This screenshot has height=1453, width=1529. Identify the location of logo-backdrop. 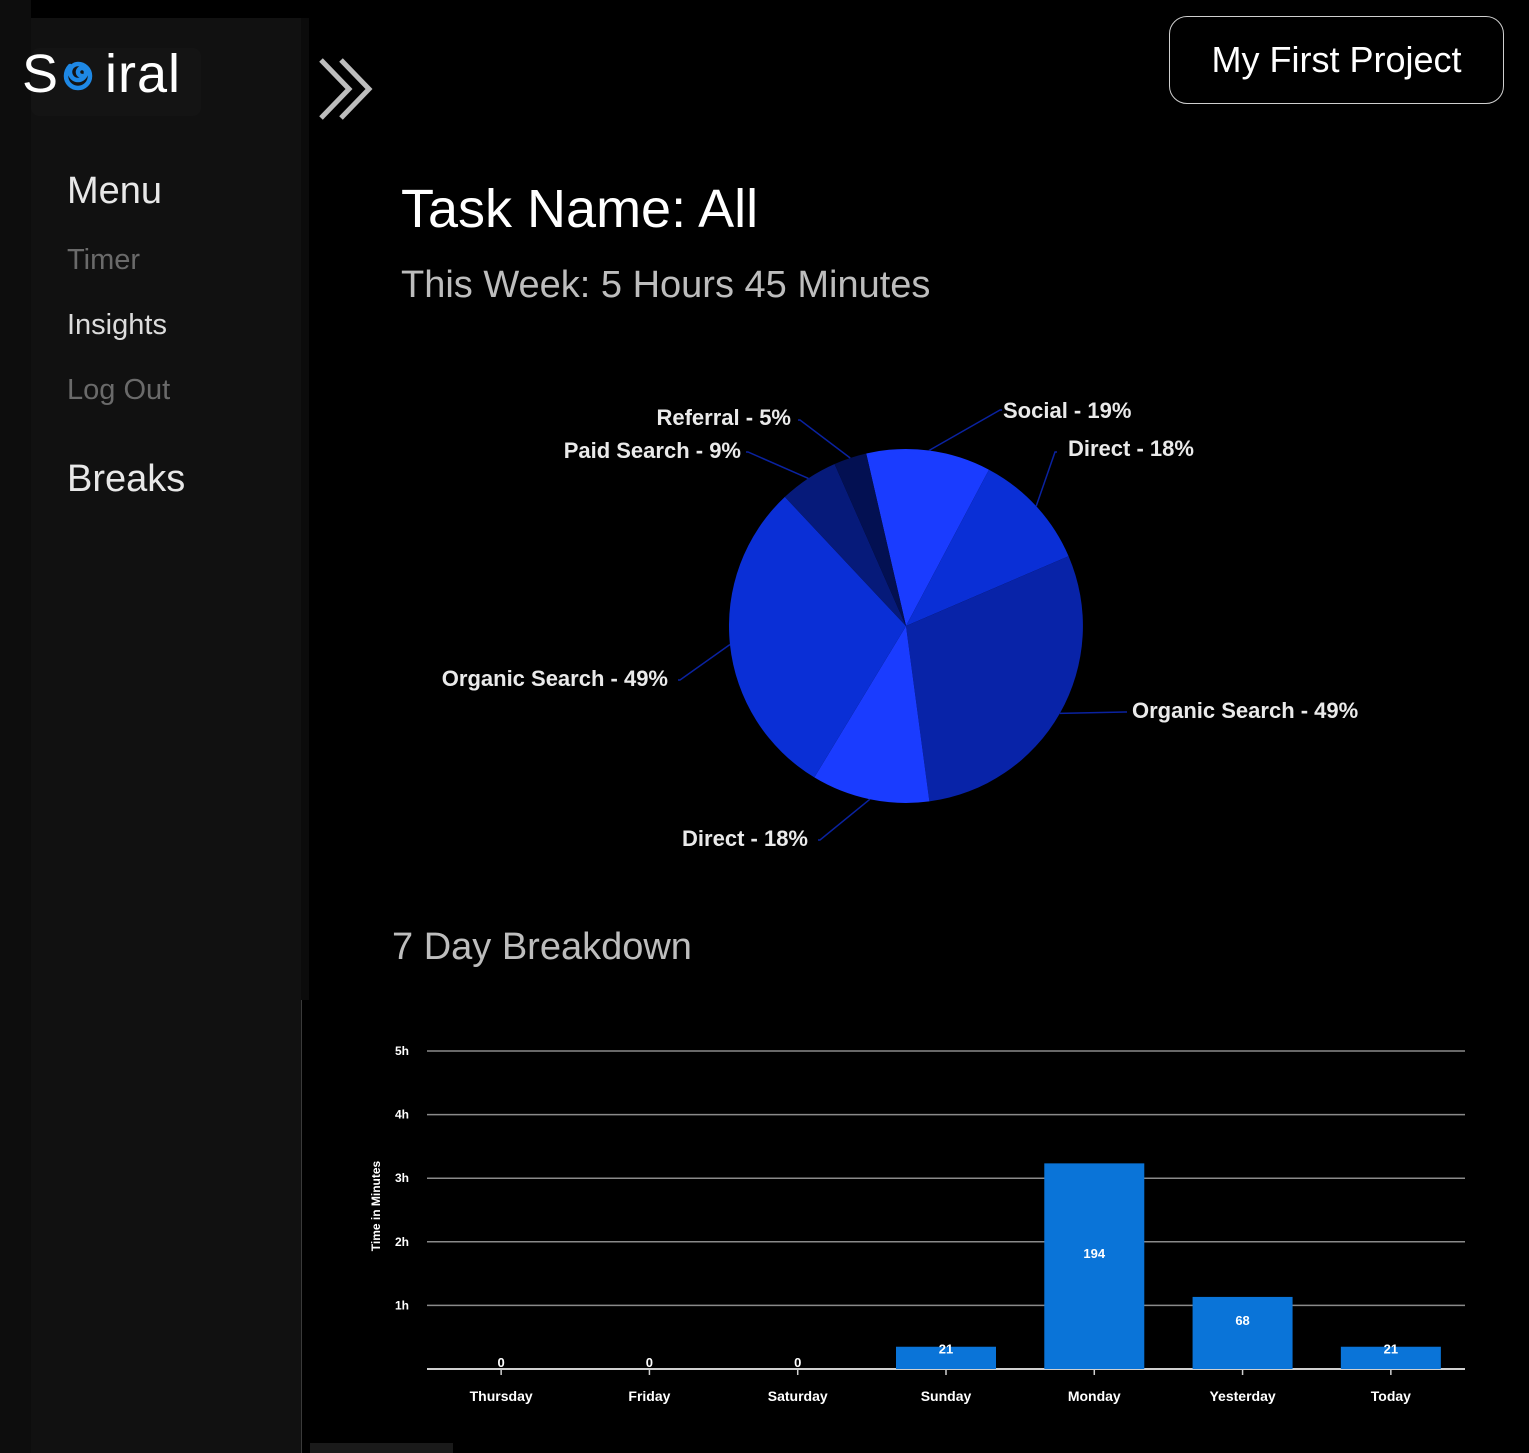
(116, 82).